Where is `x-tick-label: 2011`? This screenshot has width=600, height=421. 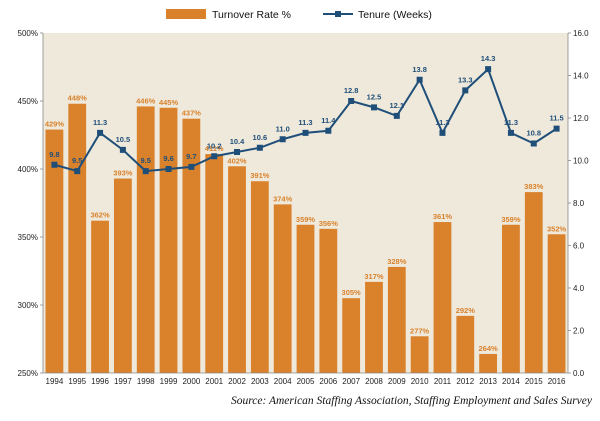
x-tick-label: 2011 is located at coordinates (443, 381).